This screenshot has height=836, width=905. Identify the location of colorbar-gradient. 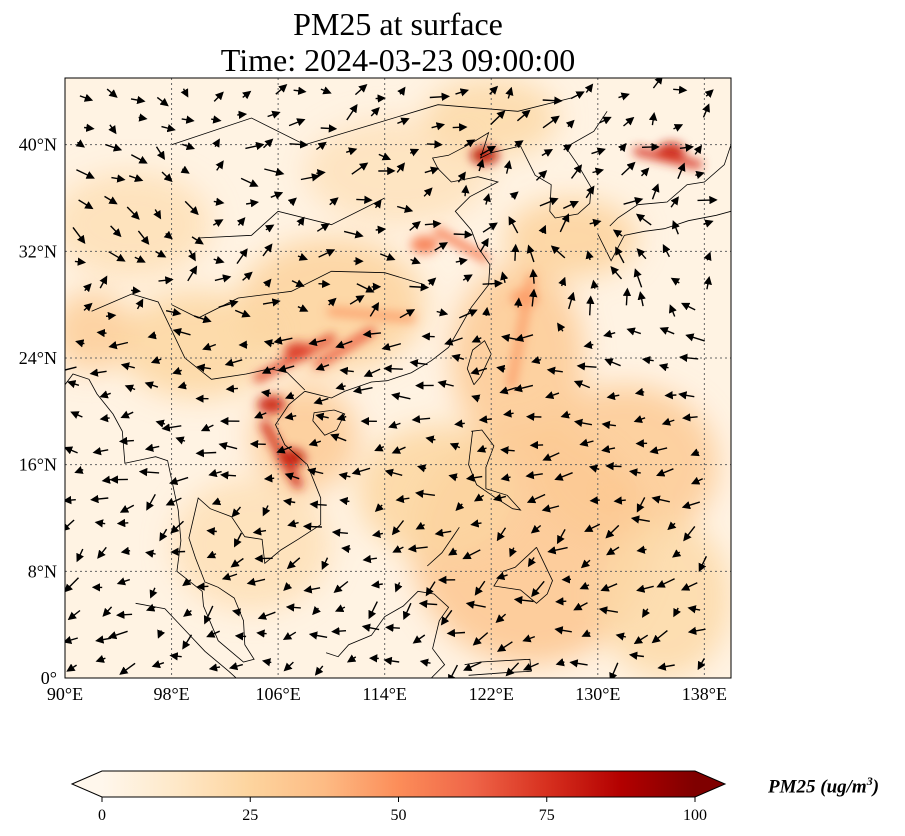
(398, 784).